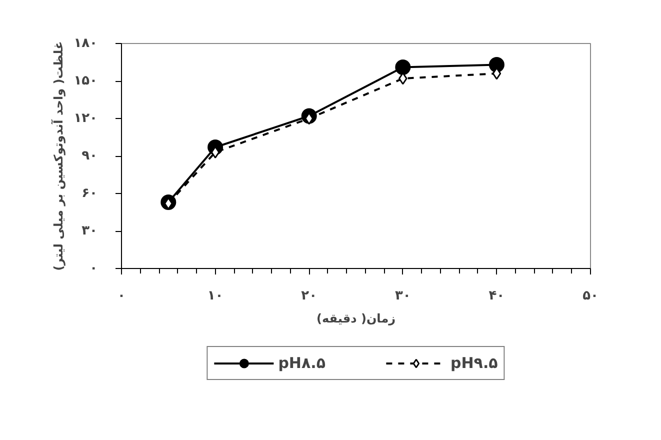 The height and width of the screenshot is (440, 661). I want to click on x-tick-label: ۰, so click(122, 296).